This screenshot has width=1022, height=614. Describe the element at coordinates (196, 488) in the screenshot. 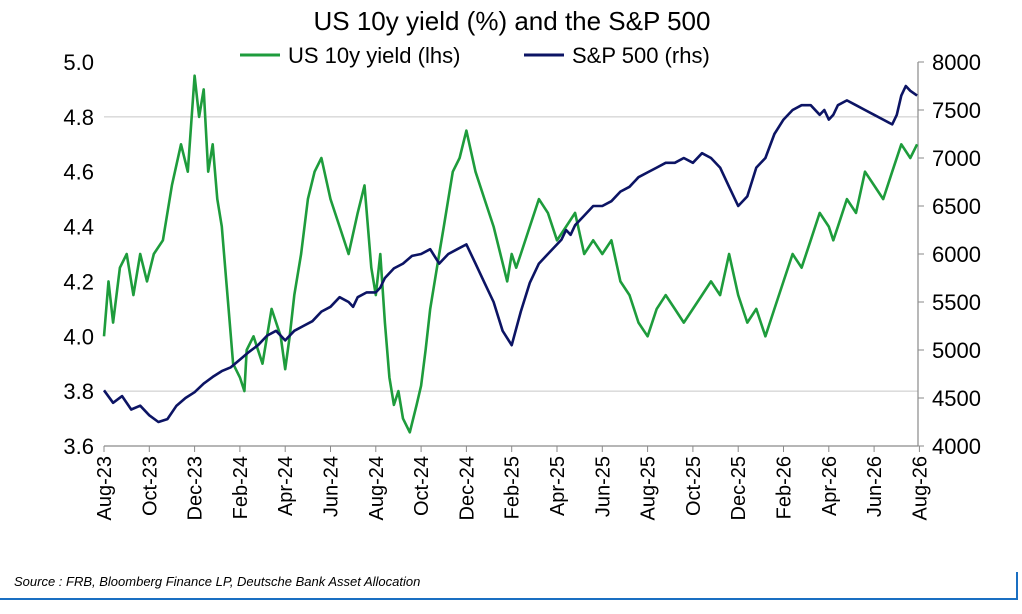

I see `x-tick-label: Dec-23` at that location.